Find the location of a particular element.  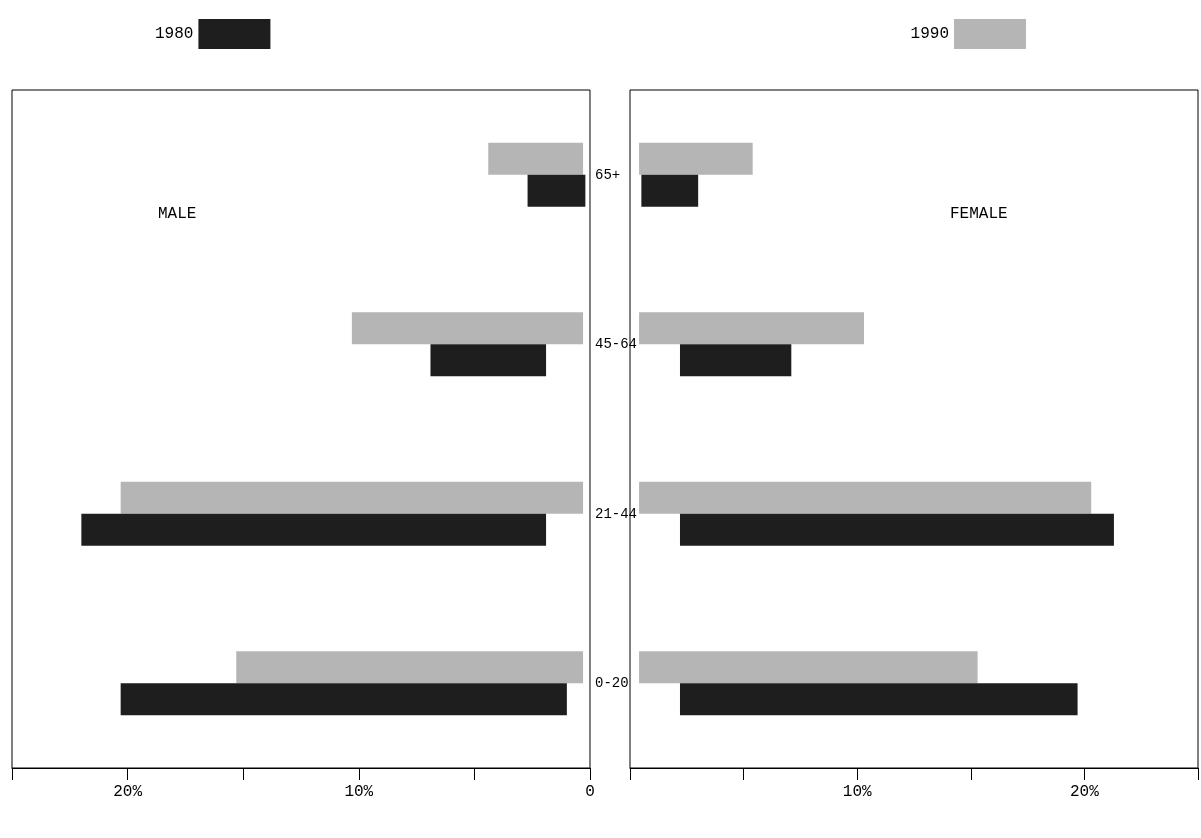

y-tick-label: 21-44 is located at coordinates (616, 513).